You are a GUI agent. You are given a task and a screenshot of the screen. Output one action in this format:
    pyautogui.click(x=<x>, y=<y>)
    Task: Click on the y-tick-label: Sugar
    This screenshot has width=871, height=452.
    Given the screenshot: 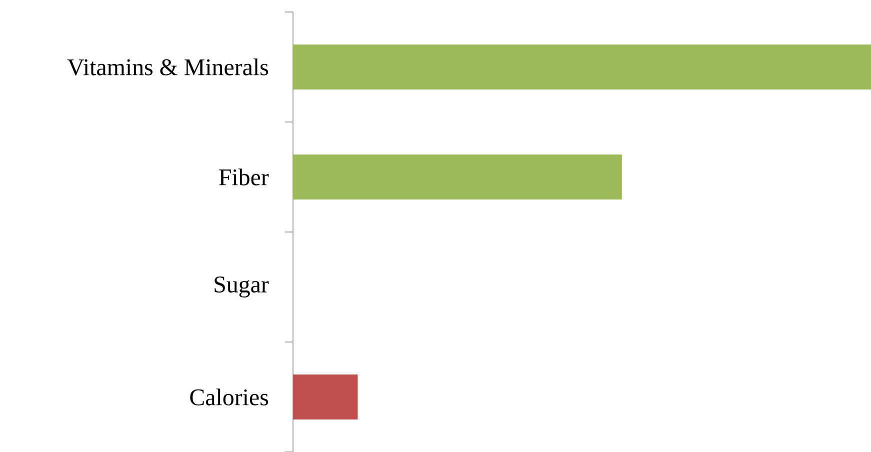 What is the action you would take?
    pyautogui.click(x=241, y=287)
    